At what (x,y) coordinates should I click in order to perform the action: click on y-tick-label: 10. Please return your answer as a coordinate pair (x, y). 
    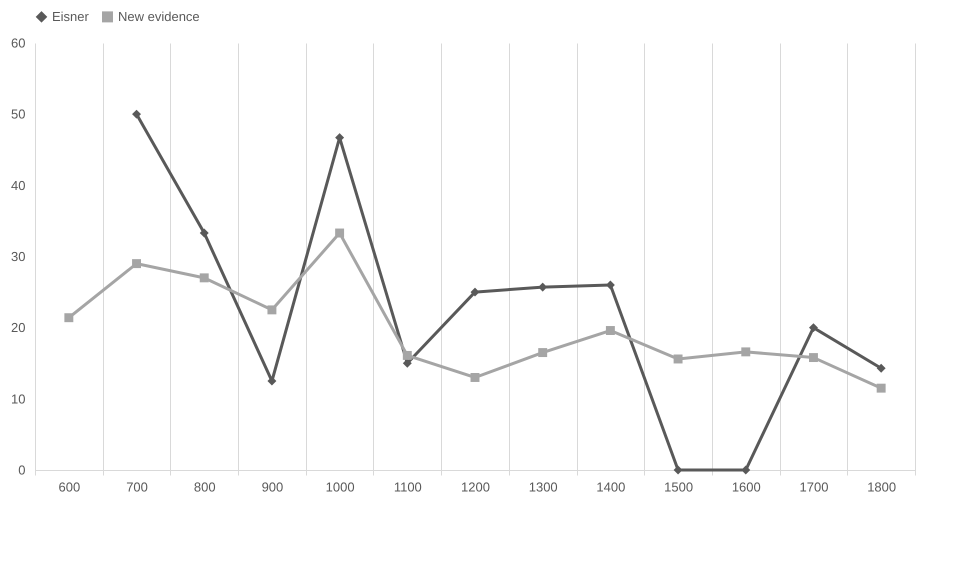
    Looking at the image, I should click on (18, 398).